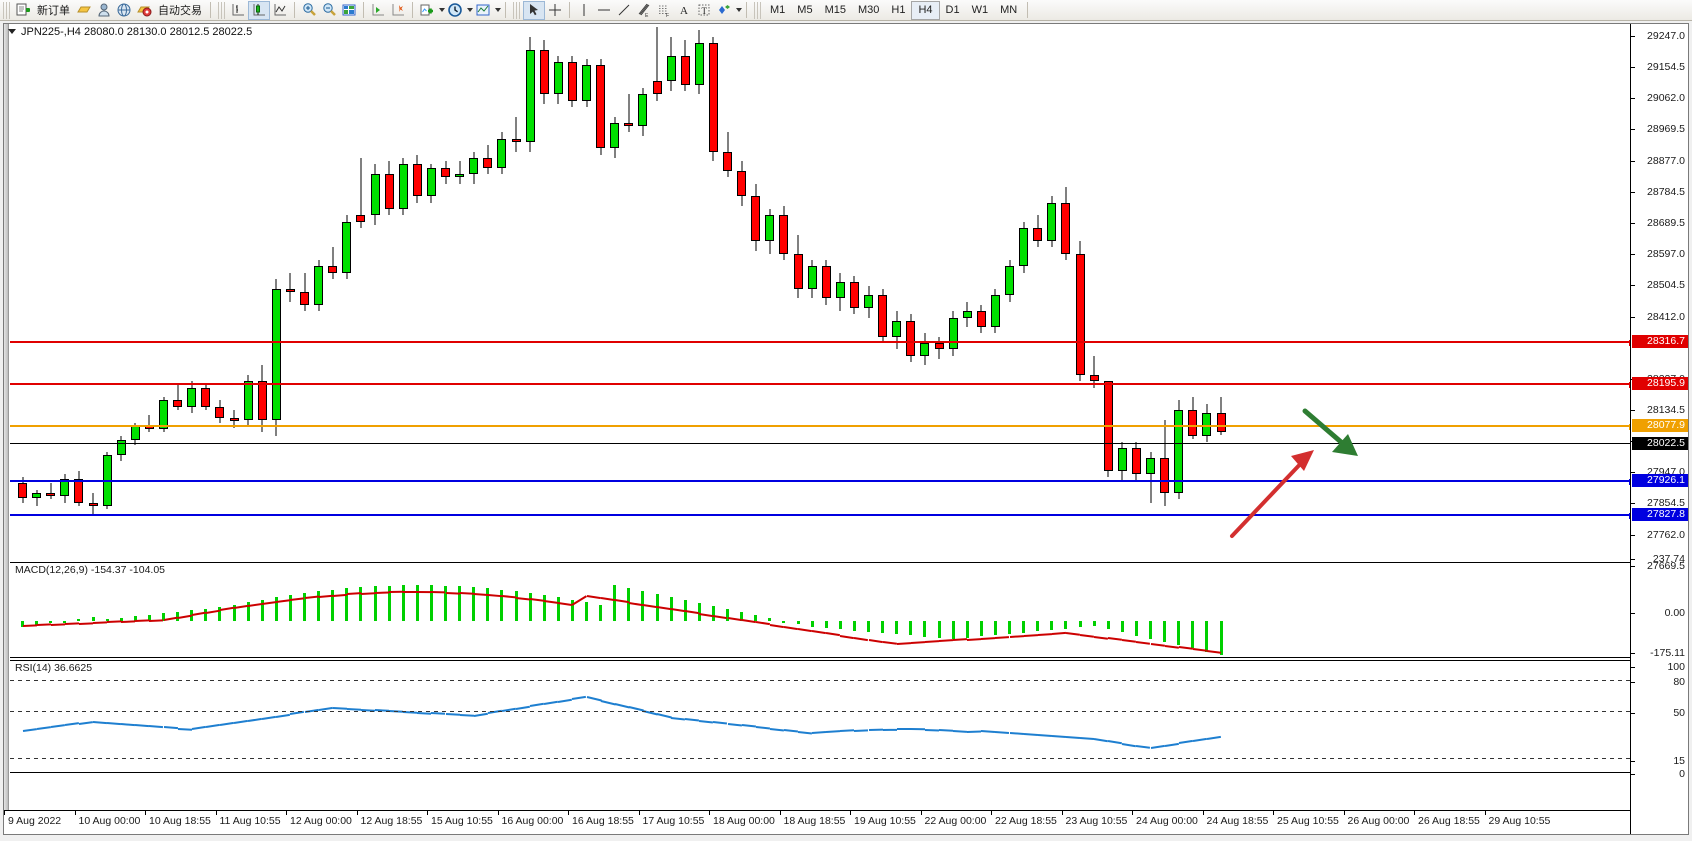 The height and width of the screenshot is (841, 1692). What do you see at coordinates (349, 10) in the screenshot?
I see `tile-windows-icon` at bounding box center [349, 10].